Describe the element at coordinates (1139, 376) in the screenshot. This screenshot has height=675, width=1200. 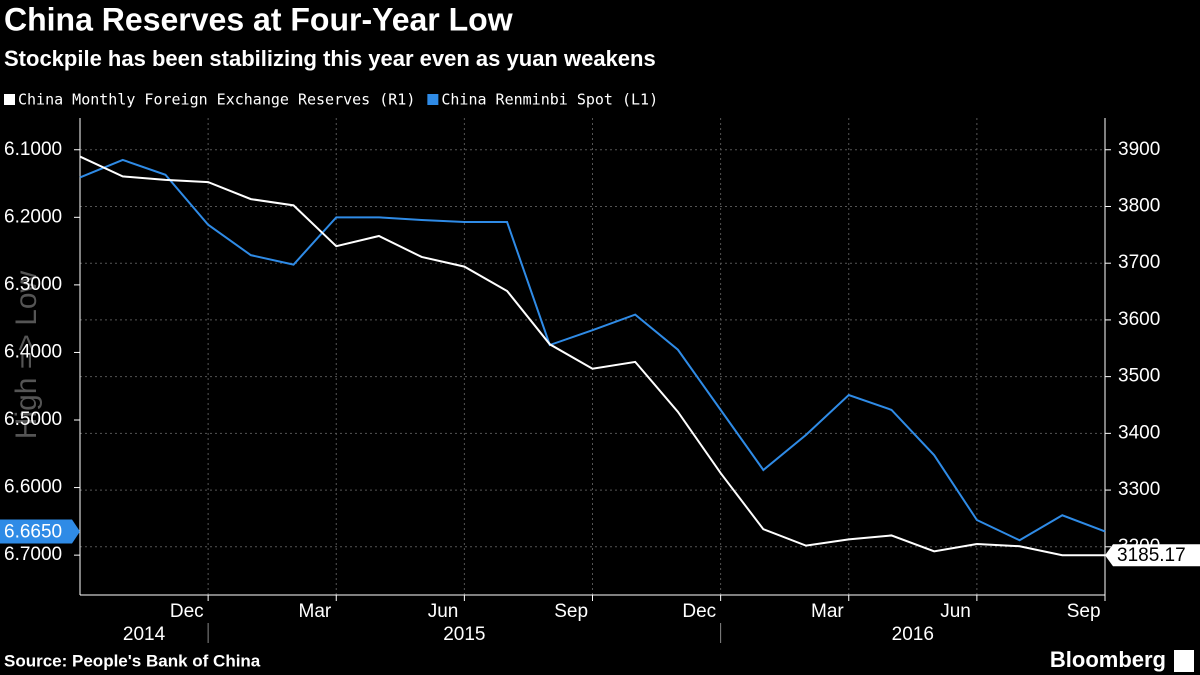
I see `y2-tick-label: 3500` at that location.